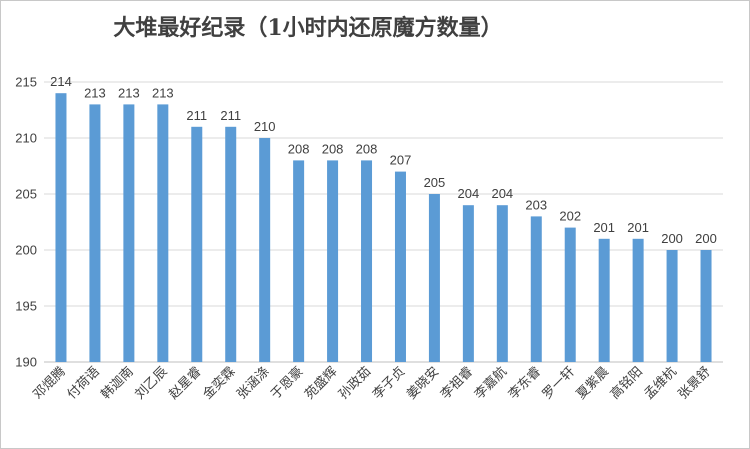  What do you see at coordinates (253, 383) in the screenshot?
I see `category-label: 张涵涤` at bounding box center [253, 383].